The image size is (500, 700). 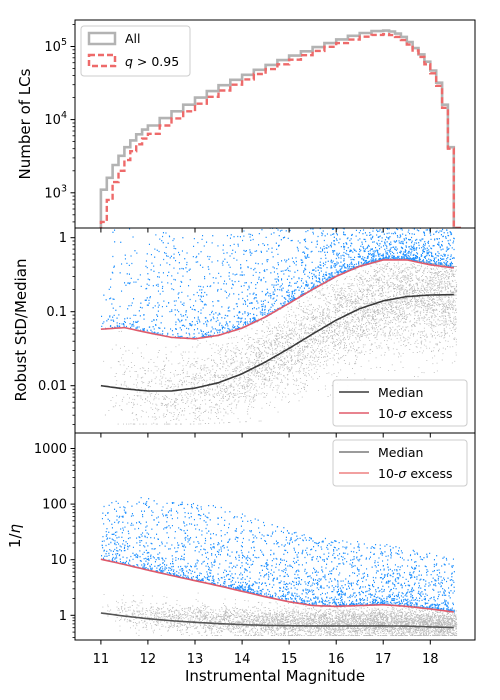 I want to click on scatter-eta-ylabel: 1/η, so click(x=15, y=535).